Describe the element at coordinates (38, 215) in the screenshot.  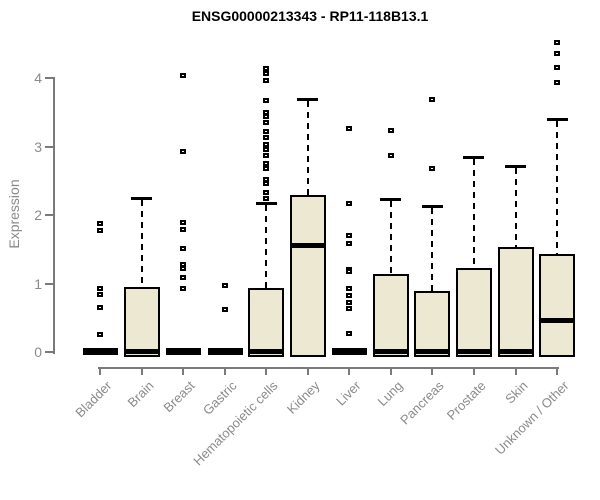
I see `y-tick-label: 2` at that location.